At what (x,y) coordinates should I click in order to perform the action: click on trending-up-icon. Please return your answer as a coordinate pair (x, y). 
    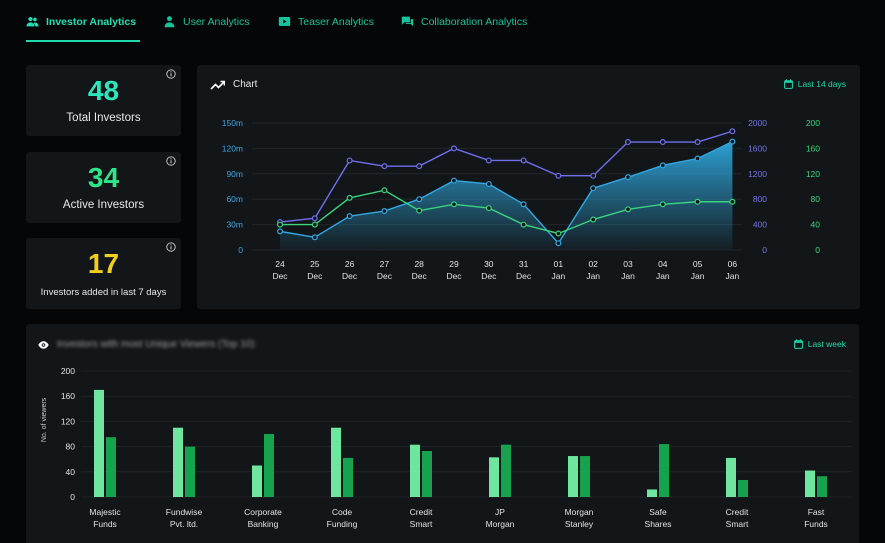
    Looking at the image, I should click on (217, 85).